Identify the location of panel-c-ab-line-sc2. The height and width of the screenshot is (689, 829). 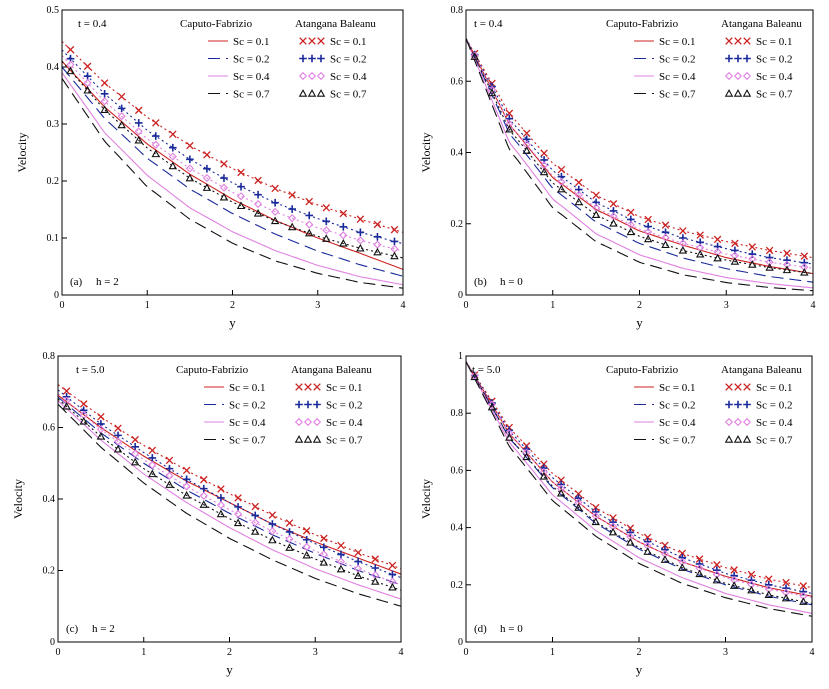
(229, 484).